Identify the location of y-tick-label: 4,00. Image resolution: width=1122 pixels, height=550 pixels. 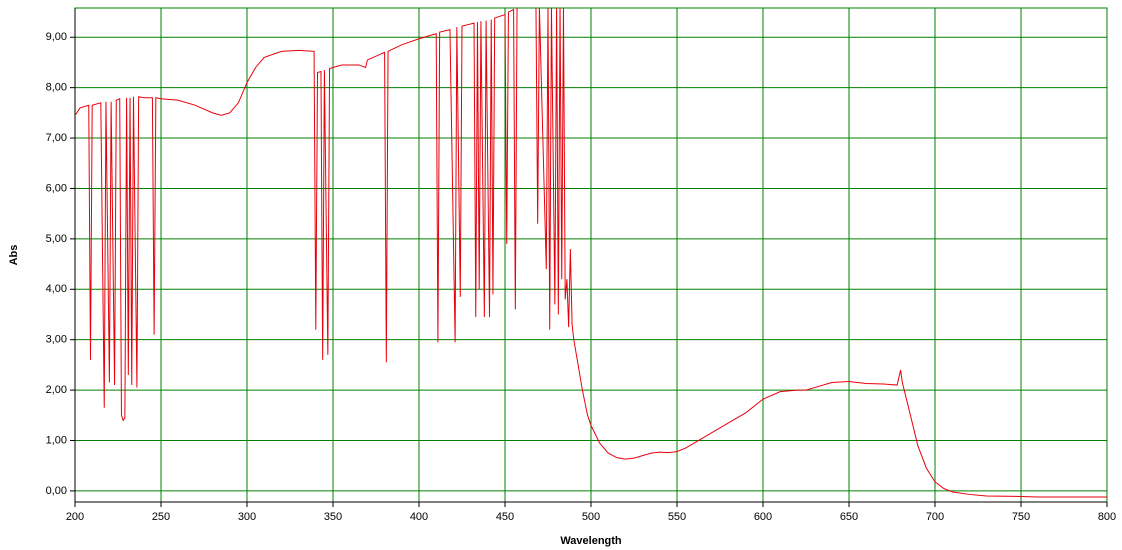
(56, 289).